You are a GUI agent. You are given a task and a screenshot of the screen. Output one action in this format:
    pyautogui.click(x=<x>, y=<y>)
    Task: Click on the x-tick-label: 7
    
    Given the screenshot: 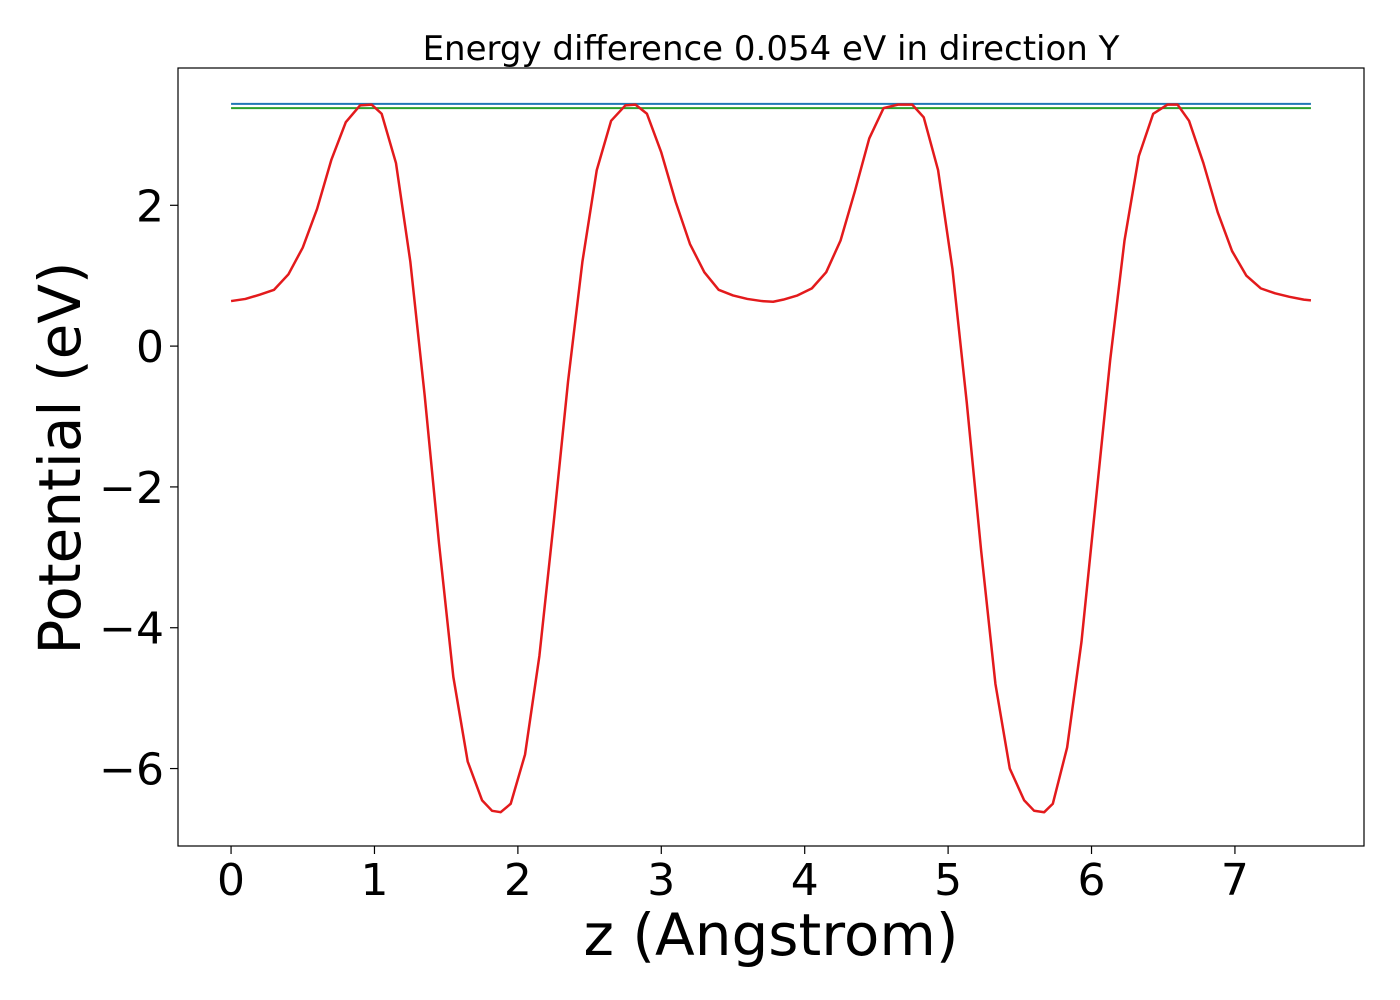 What is the action you would take?
    pyautogui.click(x=1235, y=880)
    